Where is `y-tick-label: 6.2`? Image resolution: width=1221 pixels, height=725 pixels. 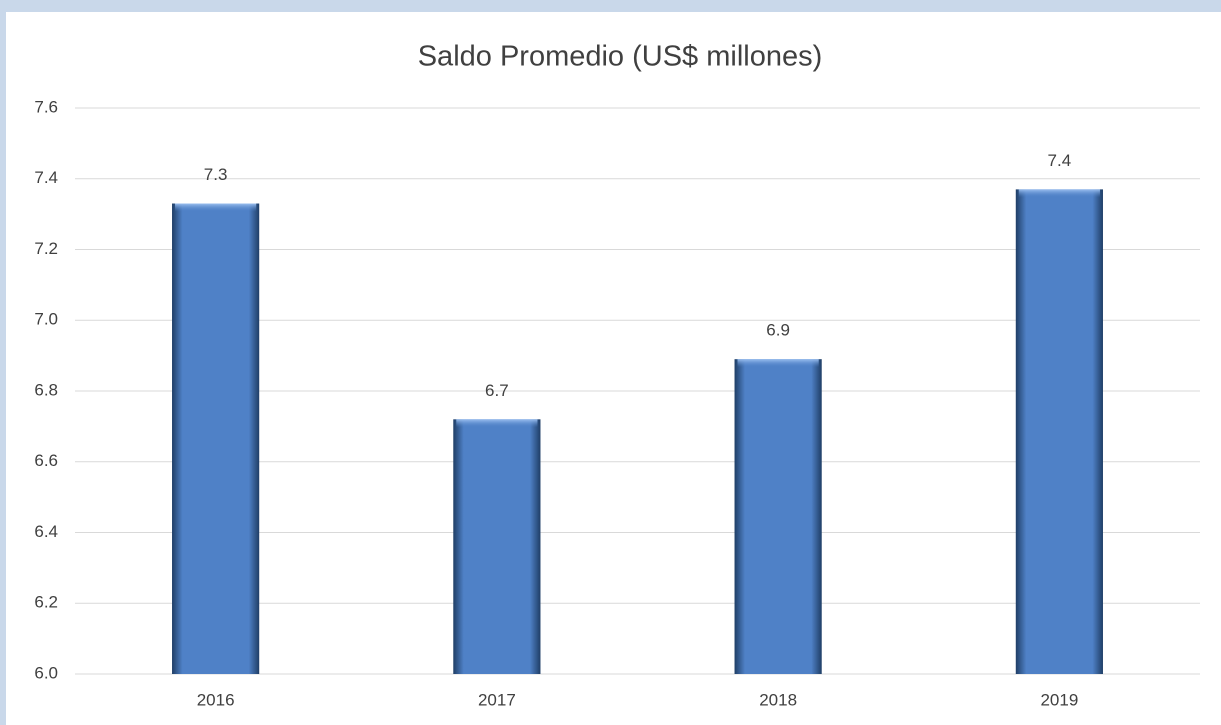 y-tick-label: 6.2 is located at coordinates (46, 602).